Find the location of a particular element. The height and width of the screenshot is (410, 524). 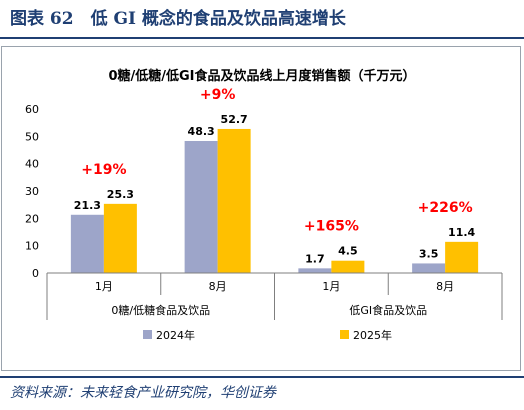

bar-2024年-0 is located at coordinates (87, 243).